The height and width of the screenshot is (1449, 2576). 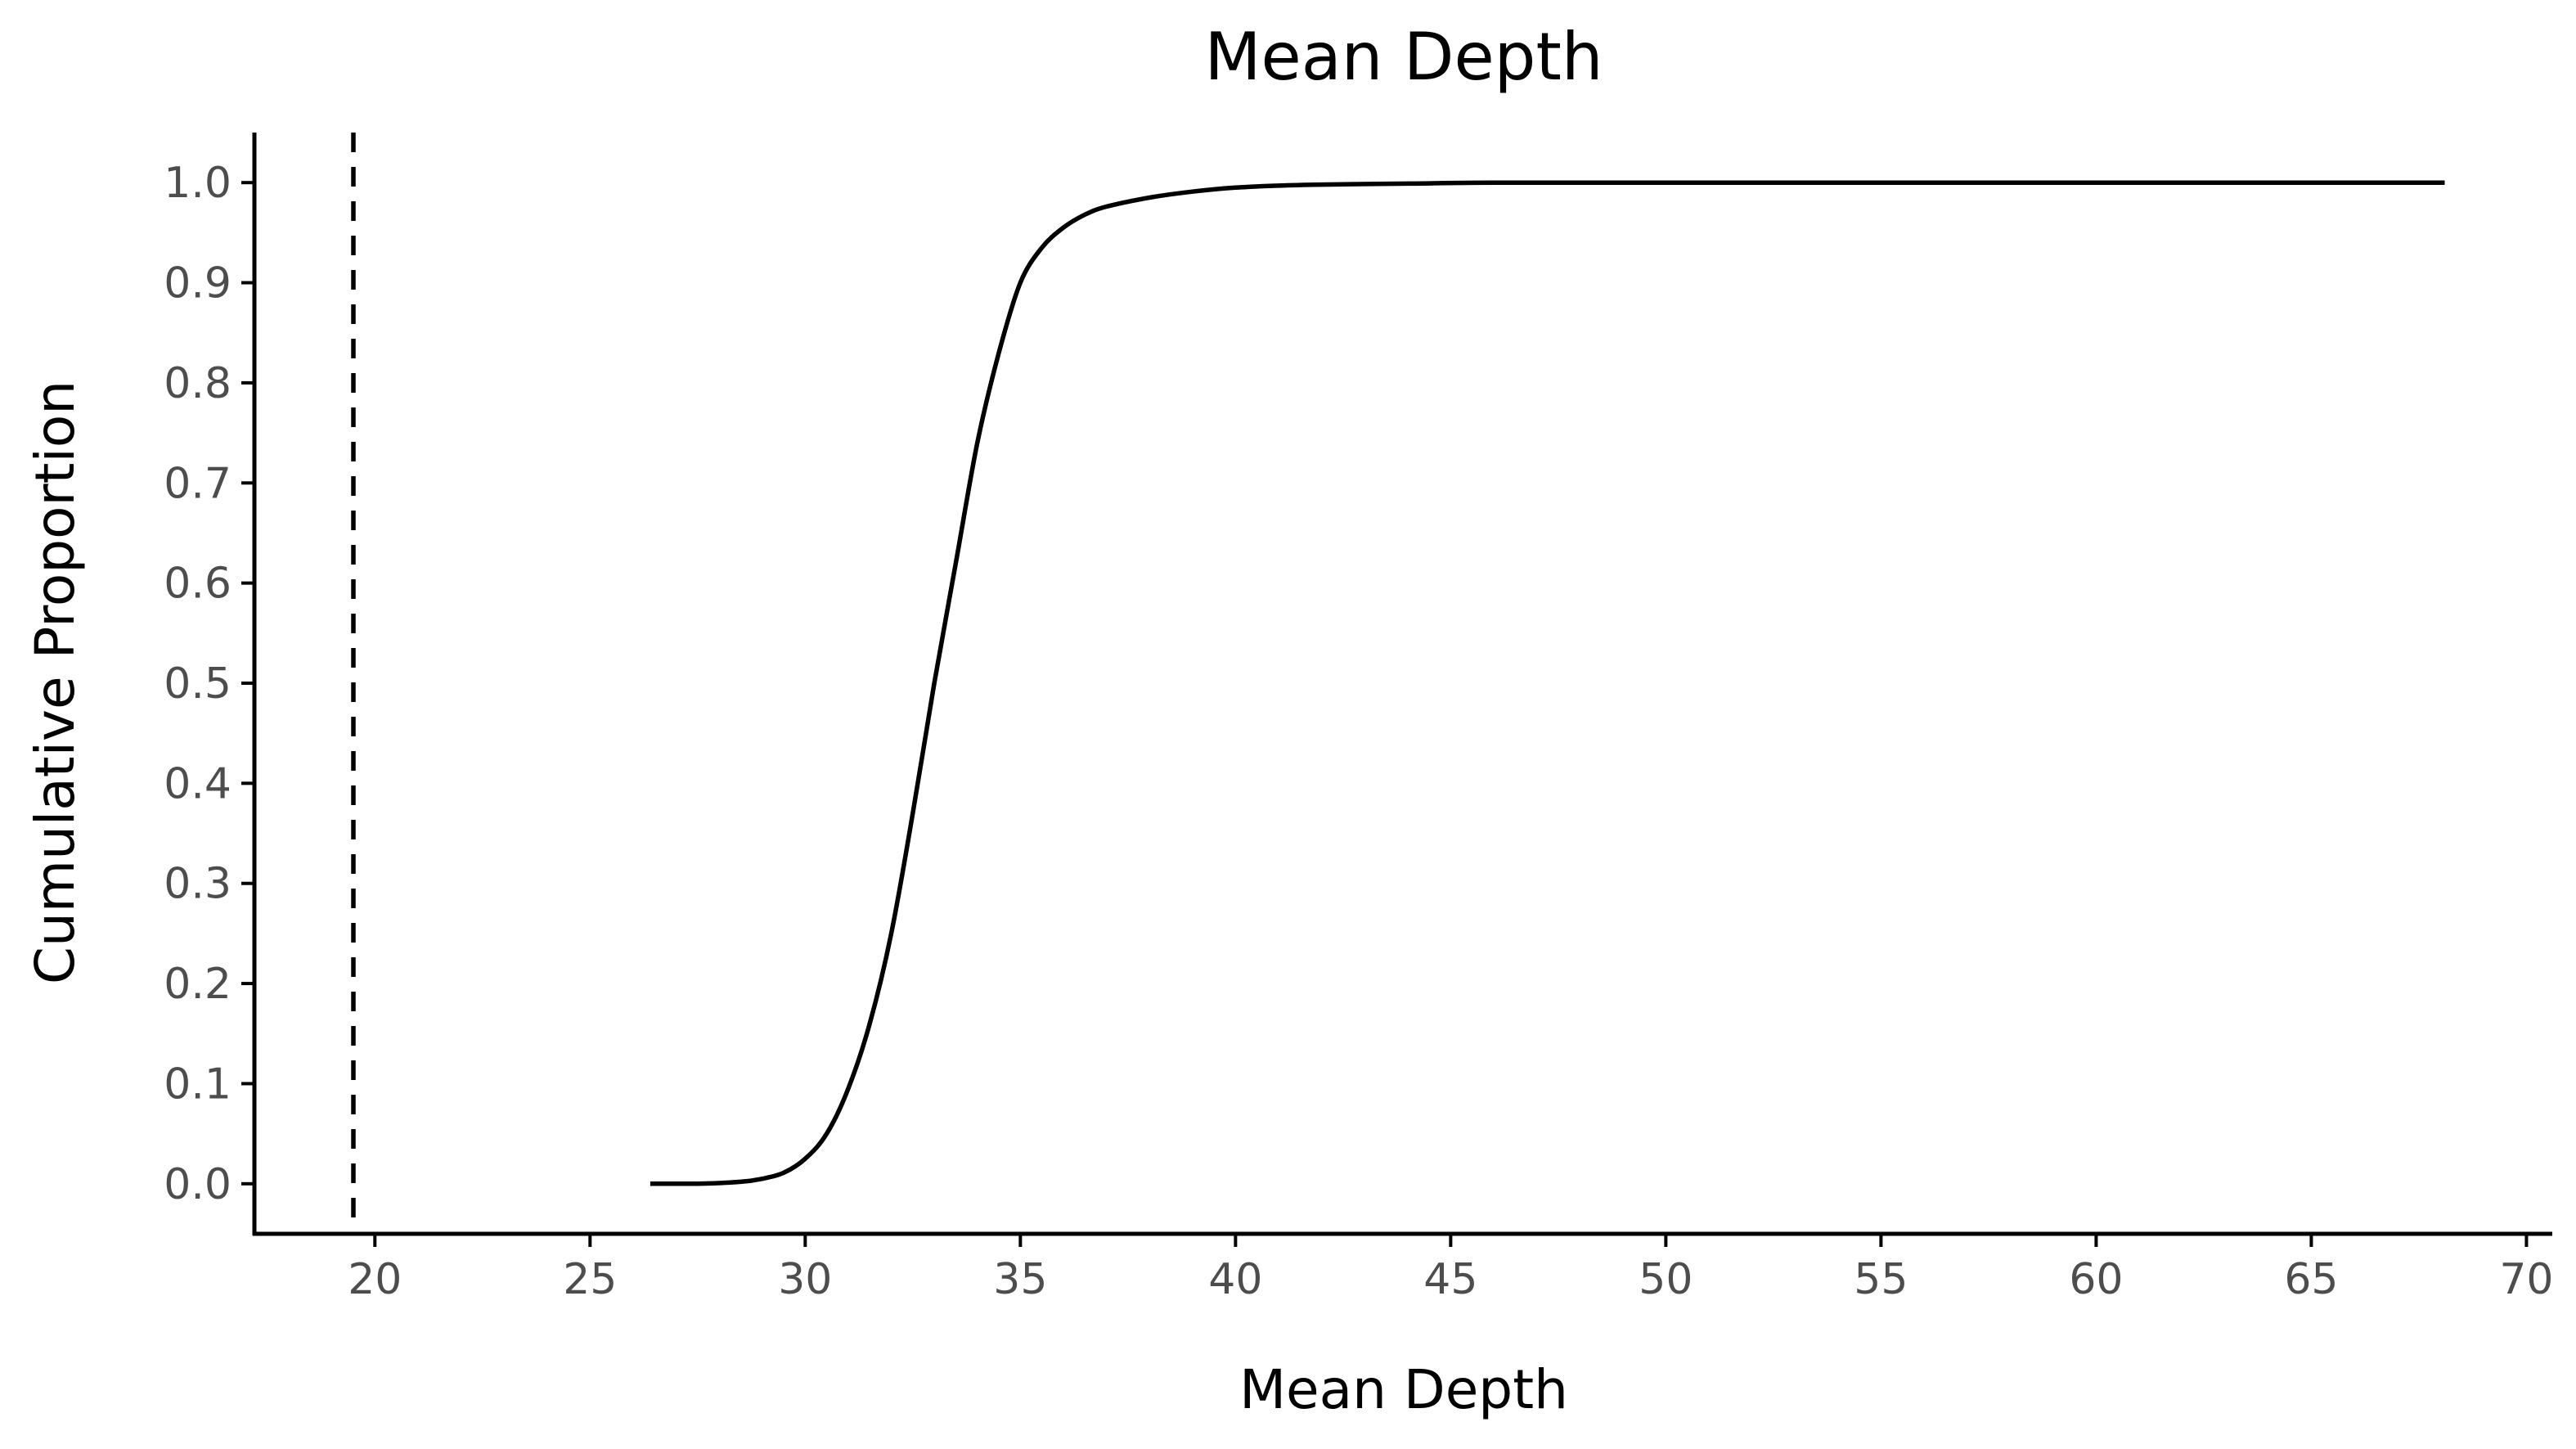 I want to click on y-tick-label: 0.8, so click(x=198, y=384).